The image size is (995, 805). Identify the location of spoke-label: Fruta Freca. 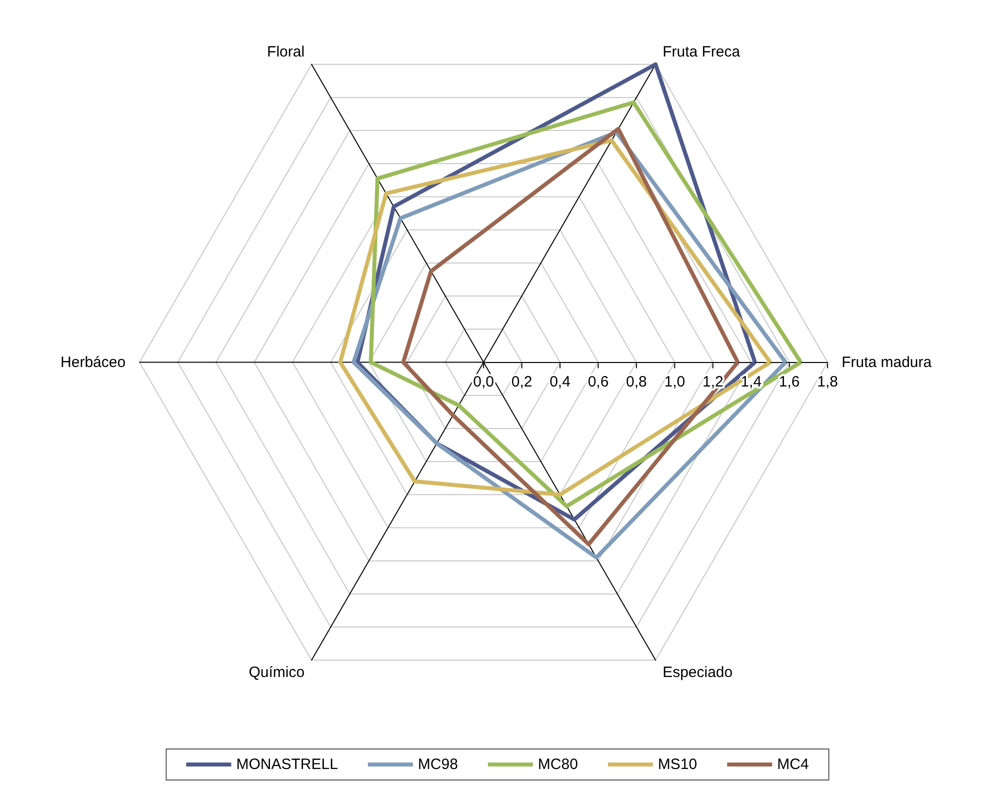
(701, 52).